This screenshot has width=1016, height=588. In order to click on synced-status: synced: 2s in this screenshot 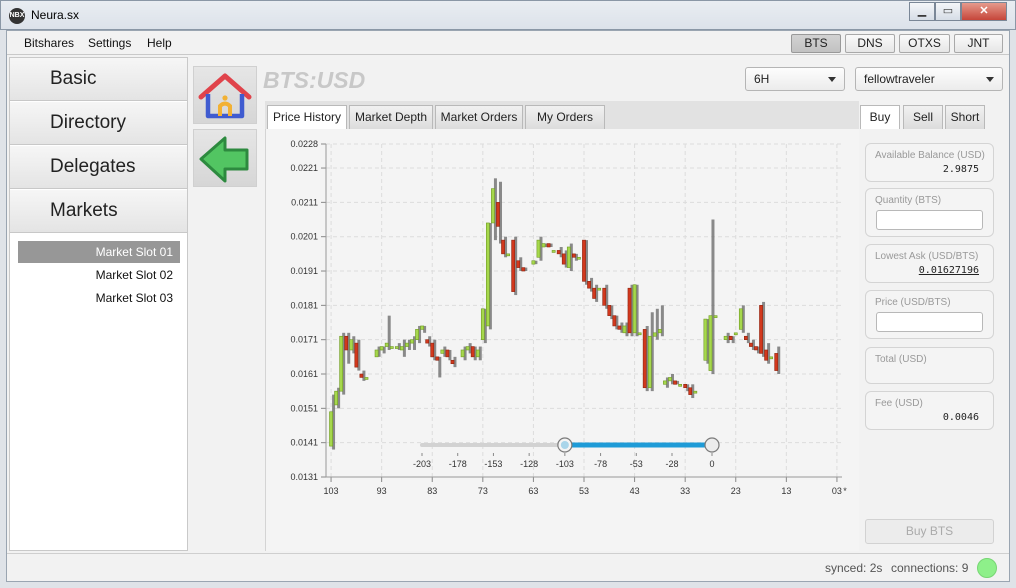, I will do `click(854, 568)`.